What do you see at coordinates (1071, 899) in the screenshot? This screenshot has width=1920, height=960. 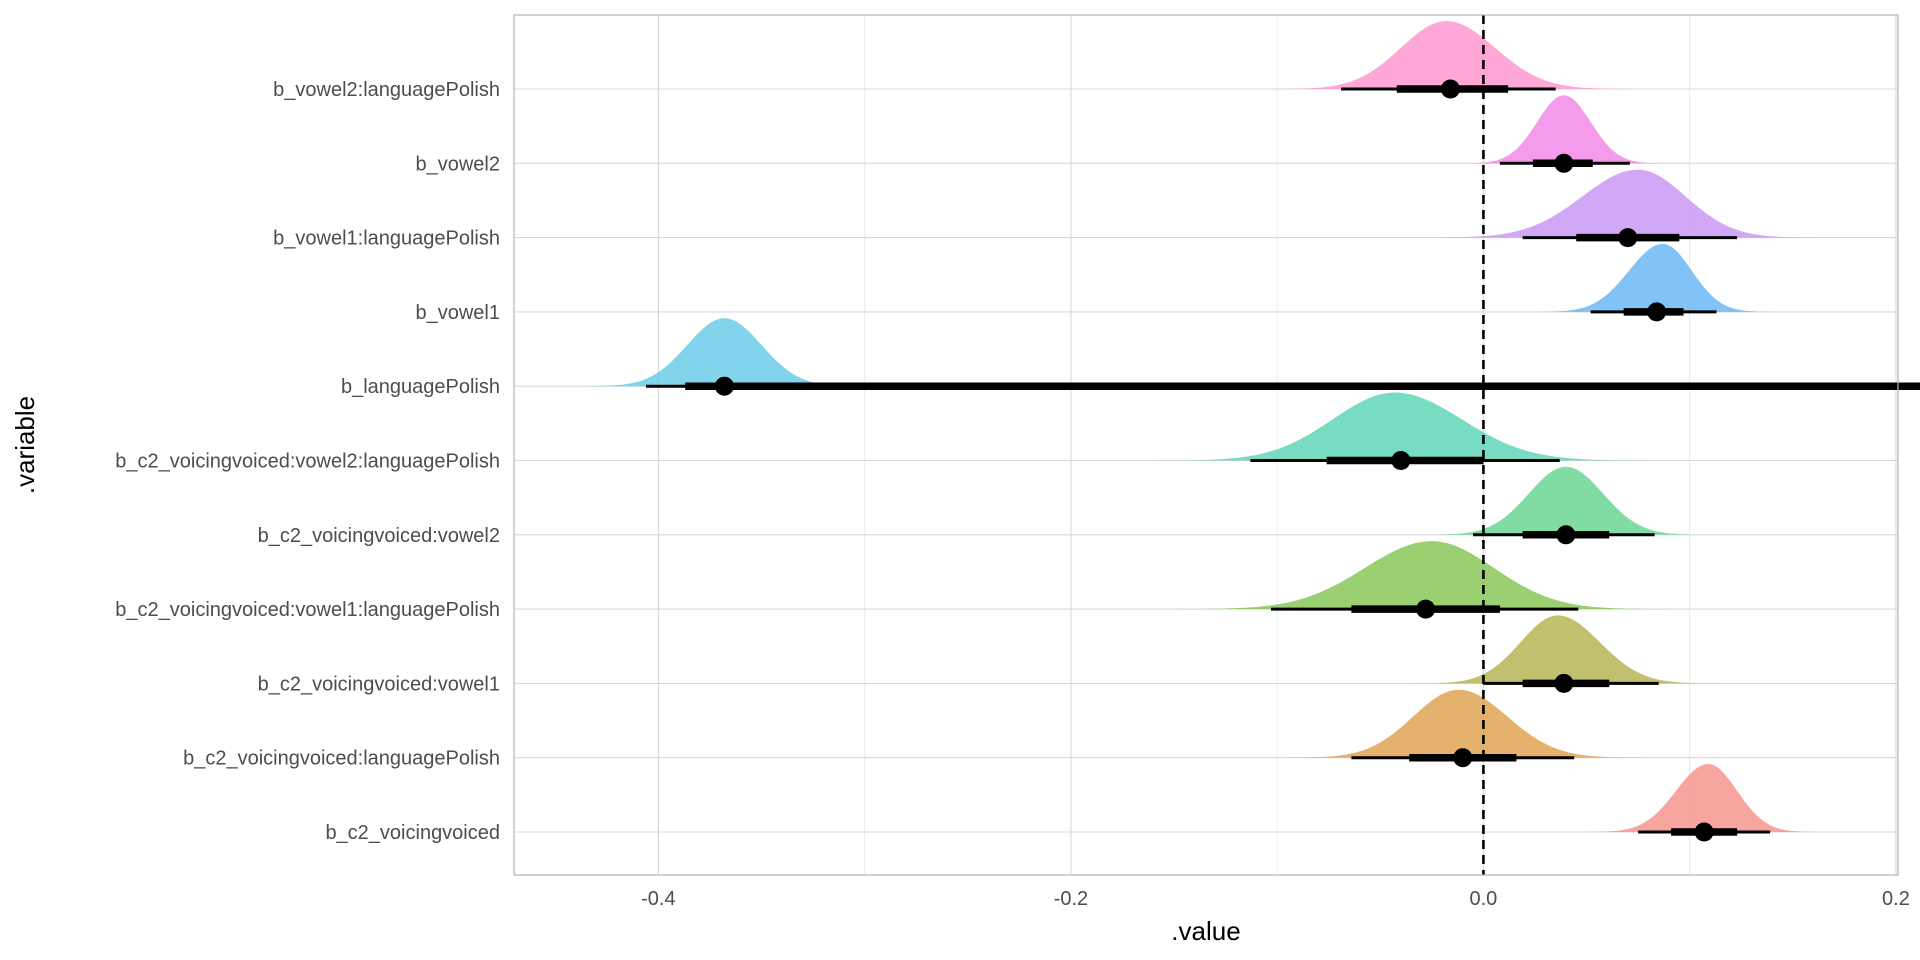 I see `x-tick-label: -0.2` at bounding box center [1071, 899].